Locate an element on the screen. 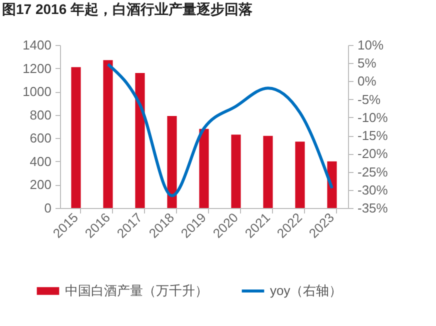  y2-tick-label: -20% is located at coordinates (373, 154).